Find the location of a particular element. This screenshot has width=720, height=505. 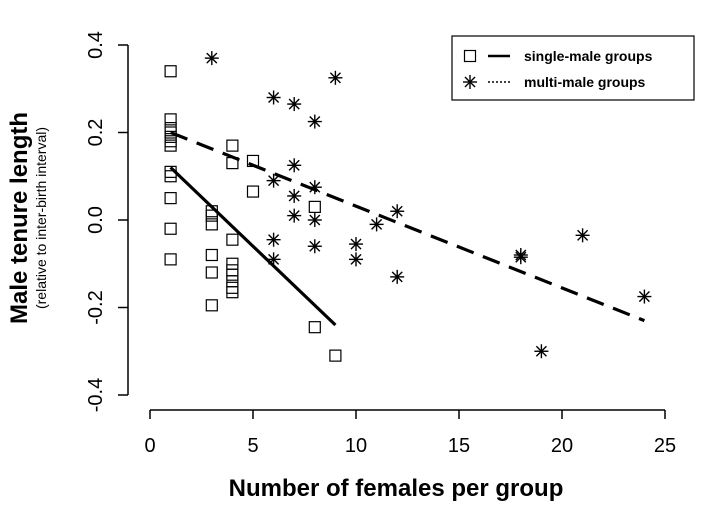

single-male-fit-line is located at coordinates (253, 246).